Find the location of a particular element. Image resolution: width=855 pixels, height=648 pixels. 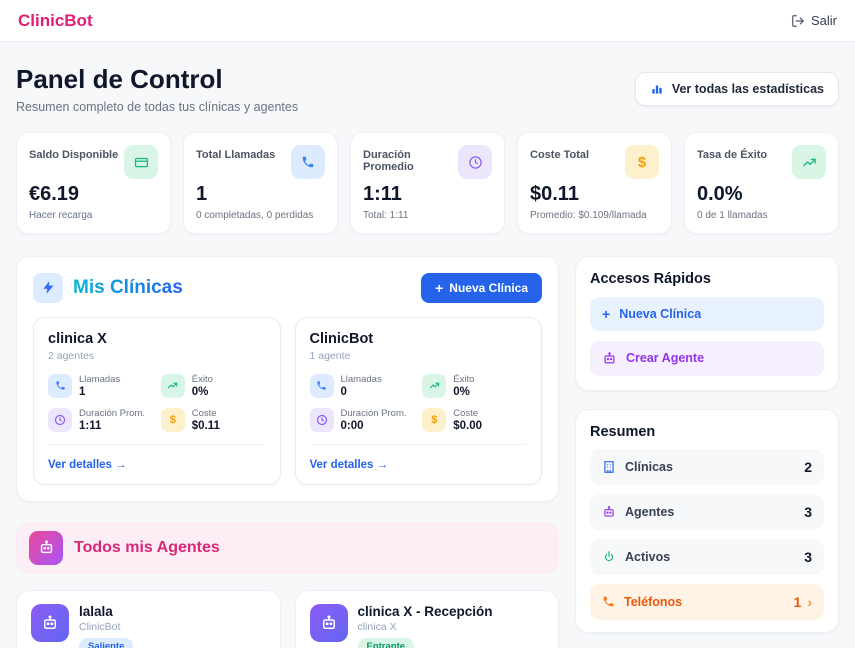

agent-card-lalala: lalala ClinicBot Saliente Llamadas is located at coordinates (148, 618).